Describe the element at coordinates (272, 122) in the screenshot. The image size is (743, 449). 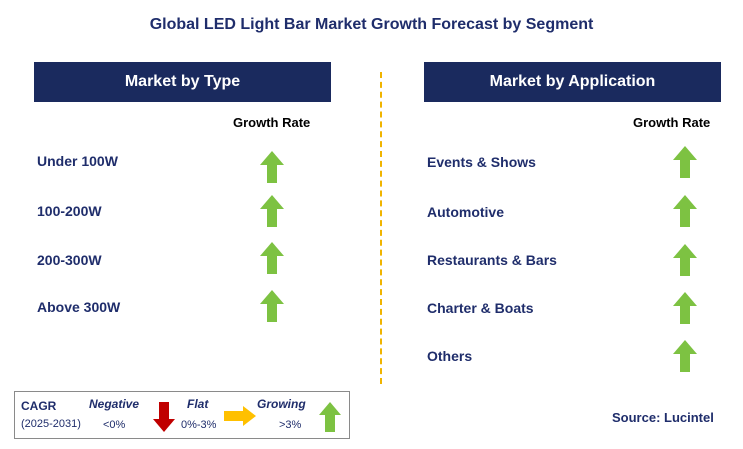
I see `type-growth-rate-label: Growth Rate` at that location.